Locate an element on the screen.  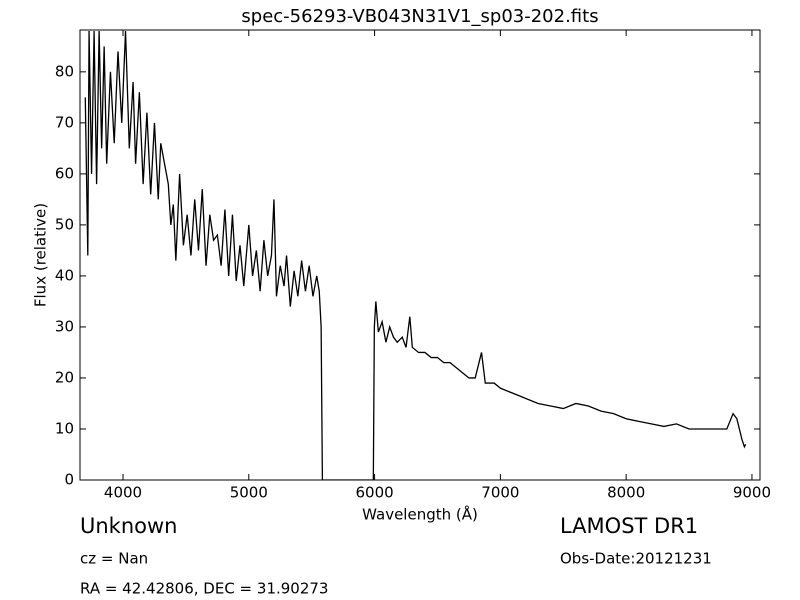
x-tick-label: 4000 is located at coordinates (123, 493).